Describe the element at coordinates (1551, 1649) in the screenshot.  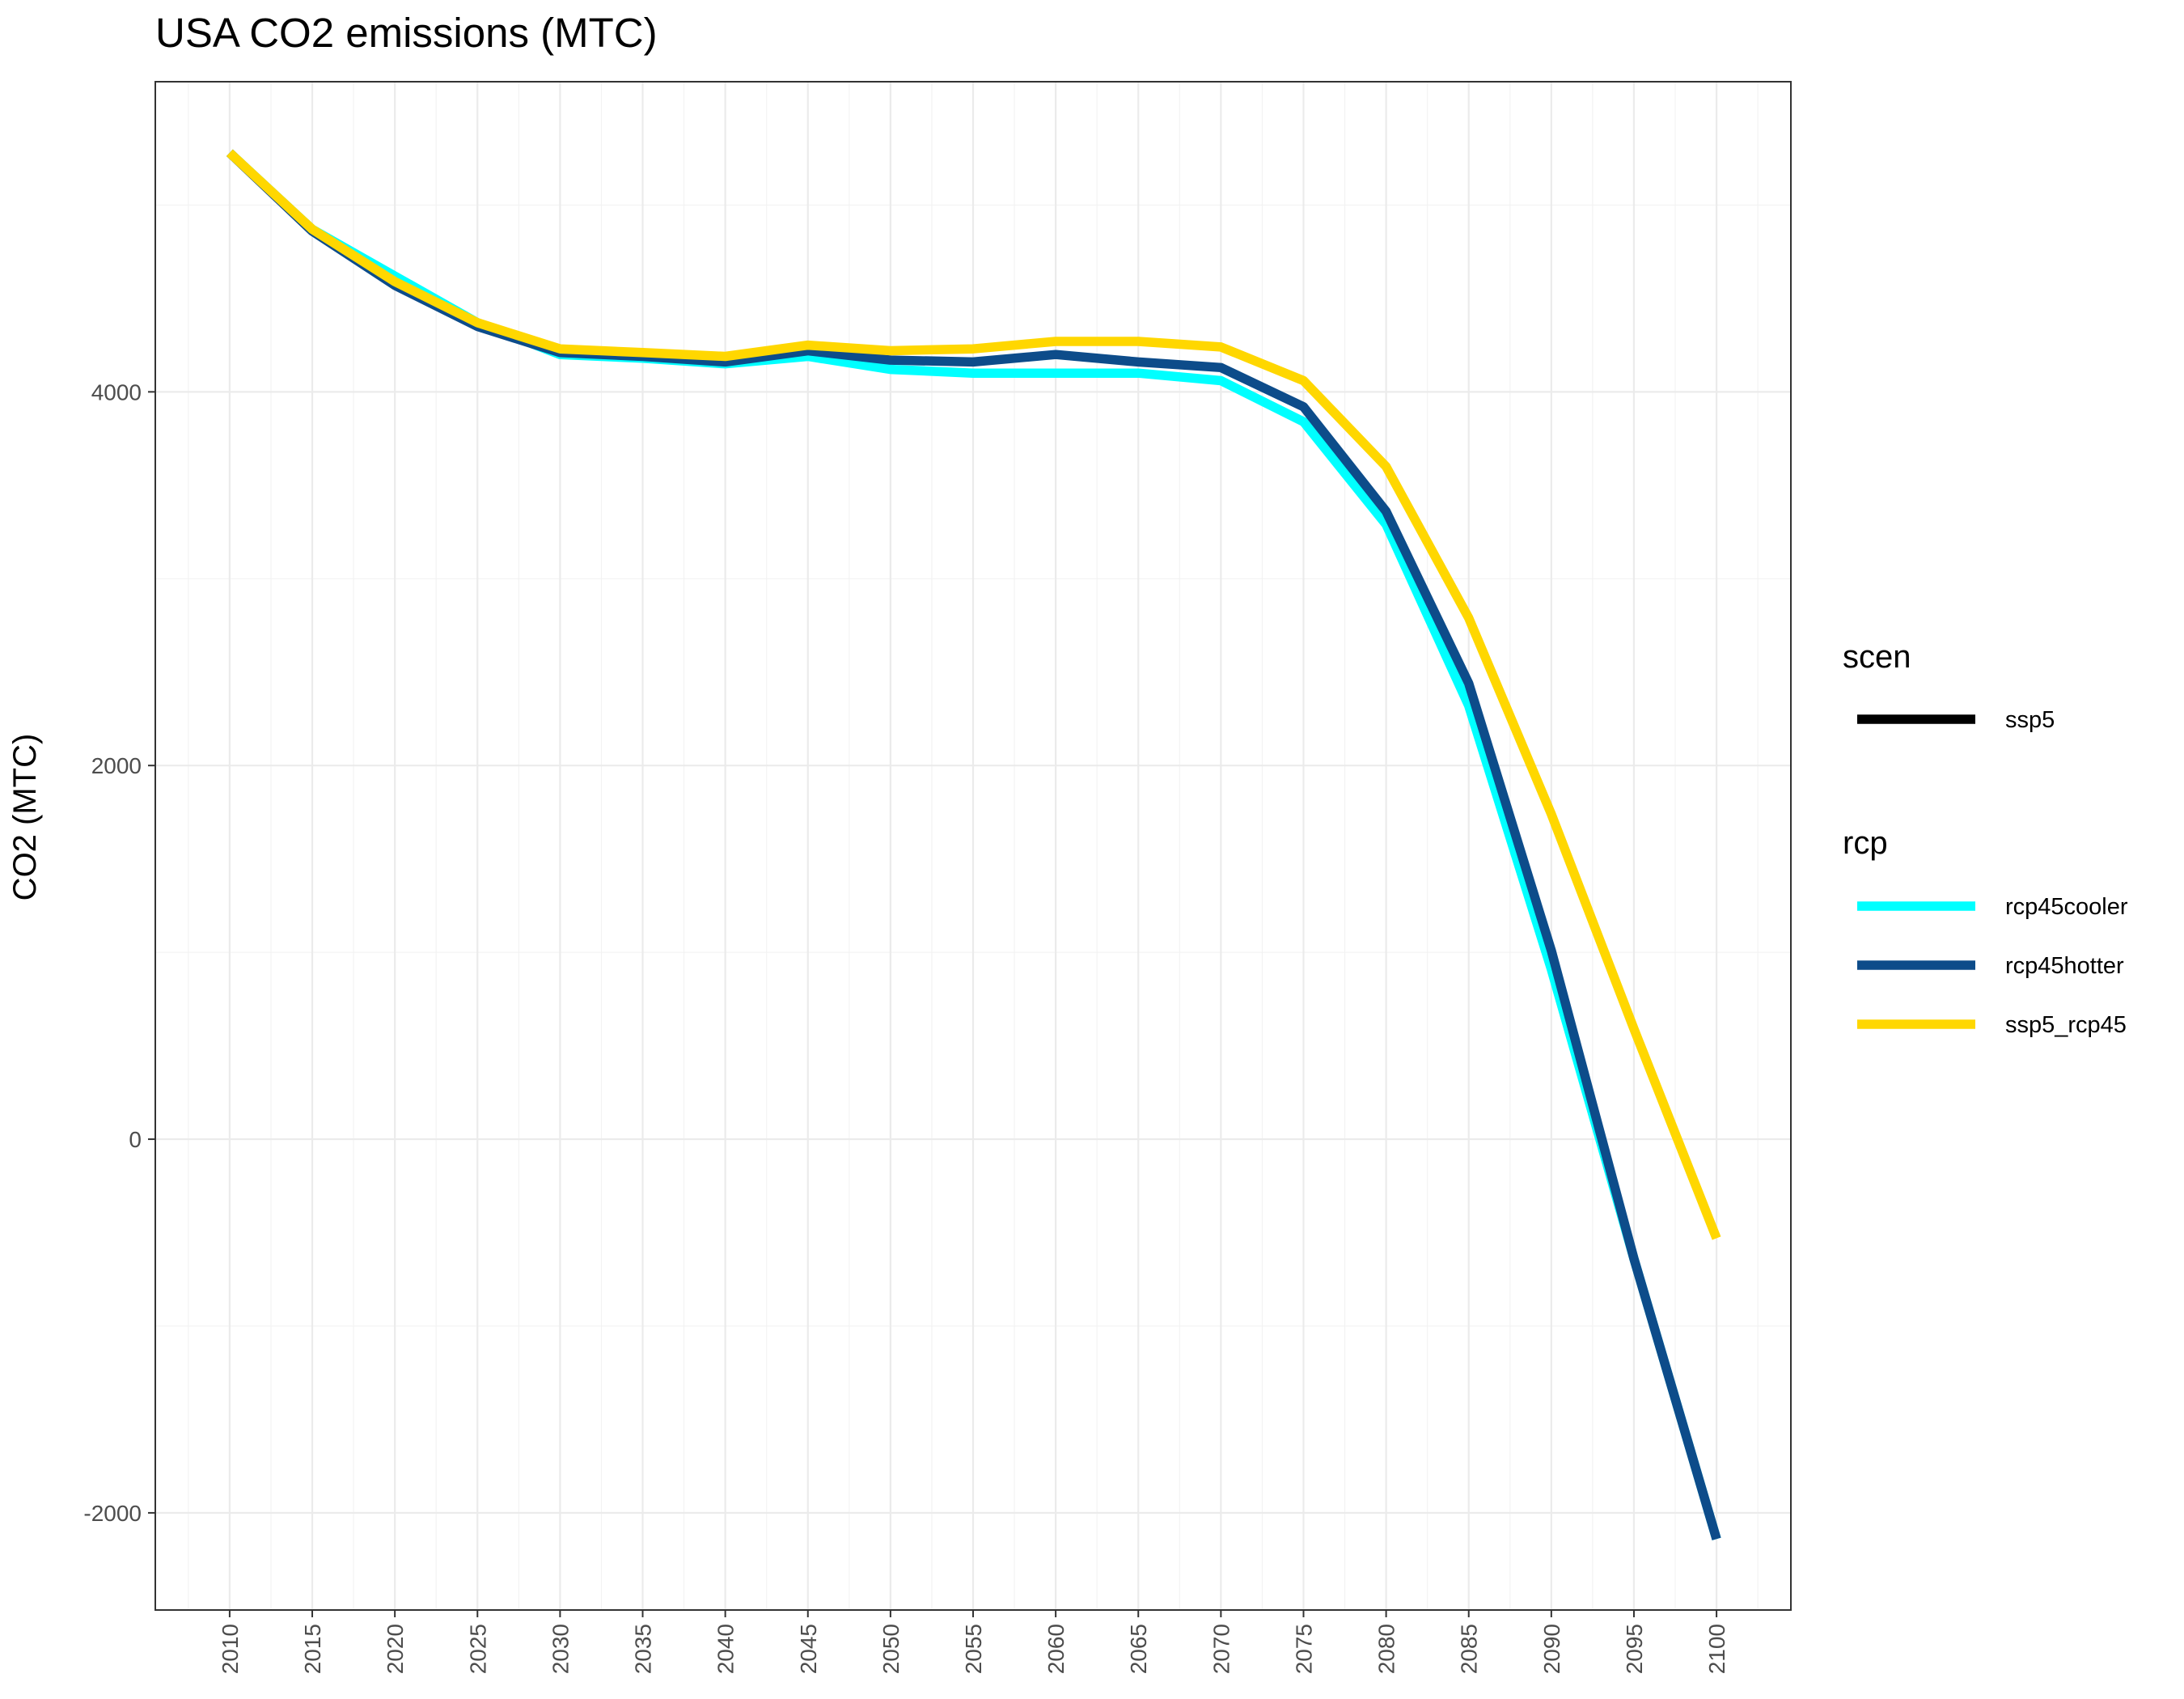
I see `x-tick-label: 2090` at that location.